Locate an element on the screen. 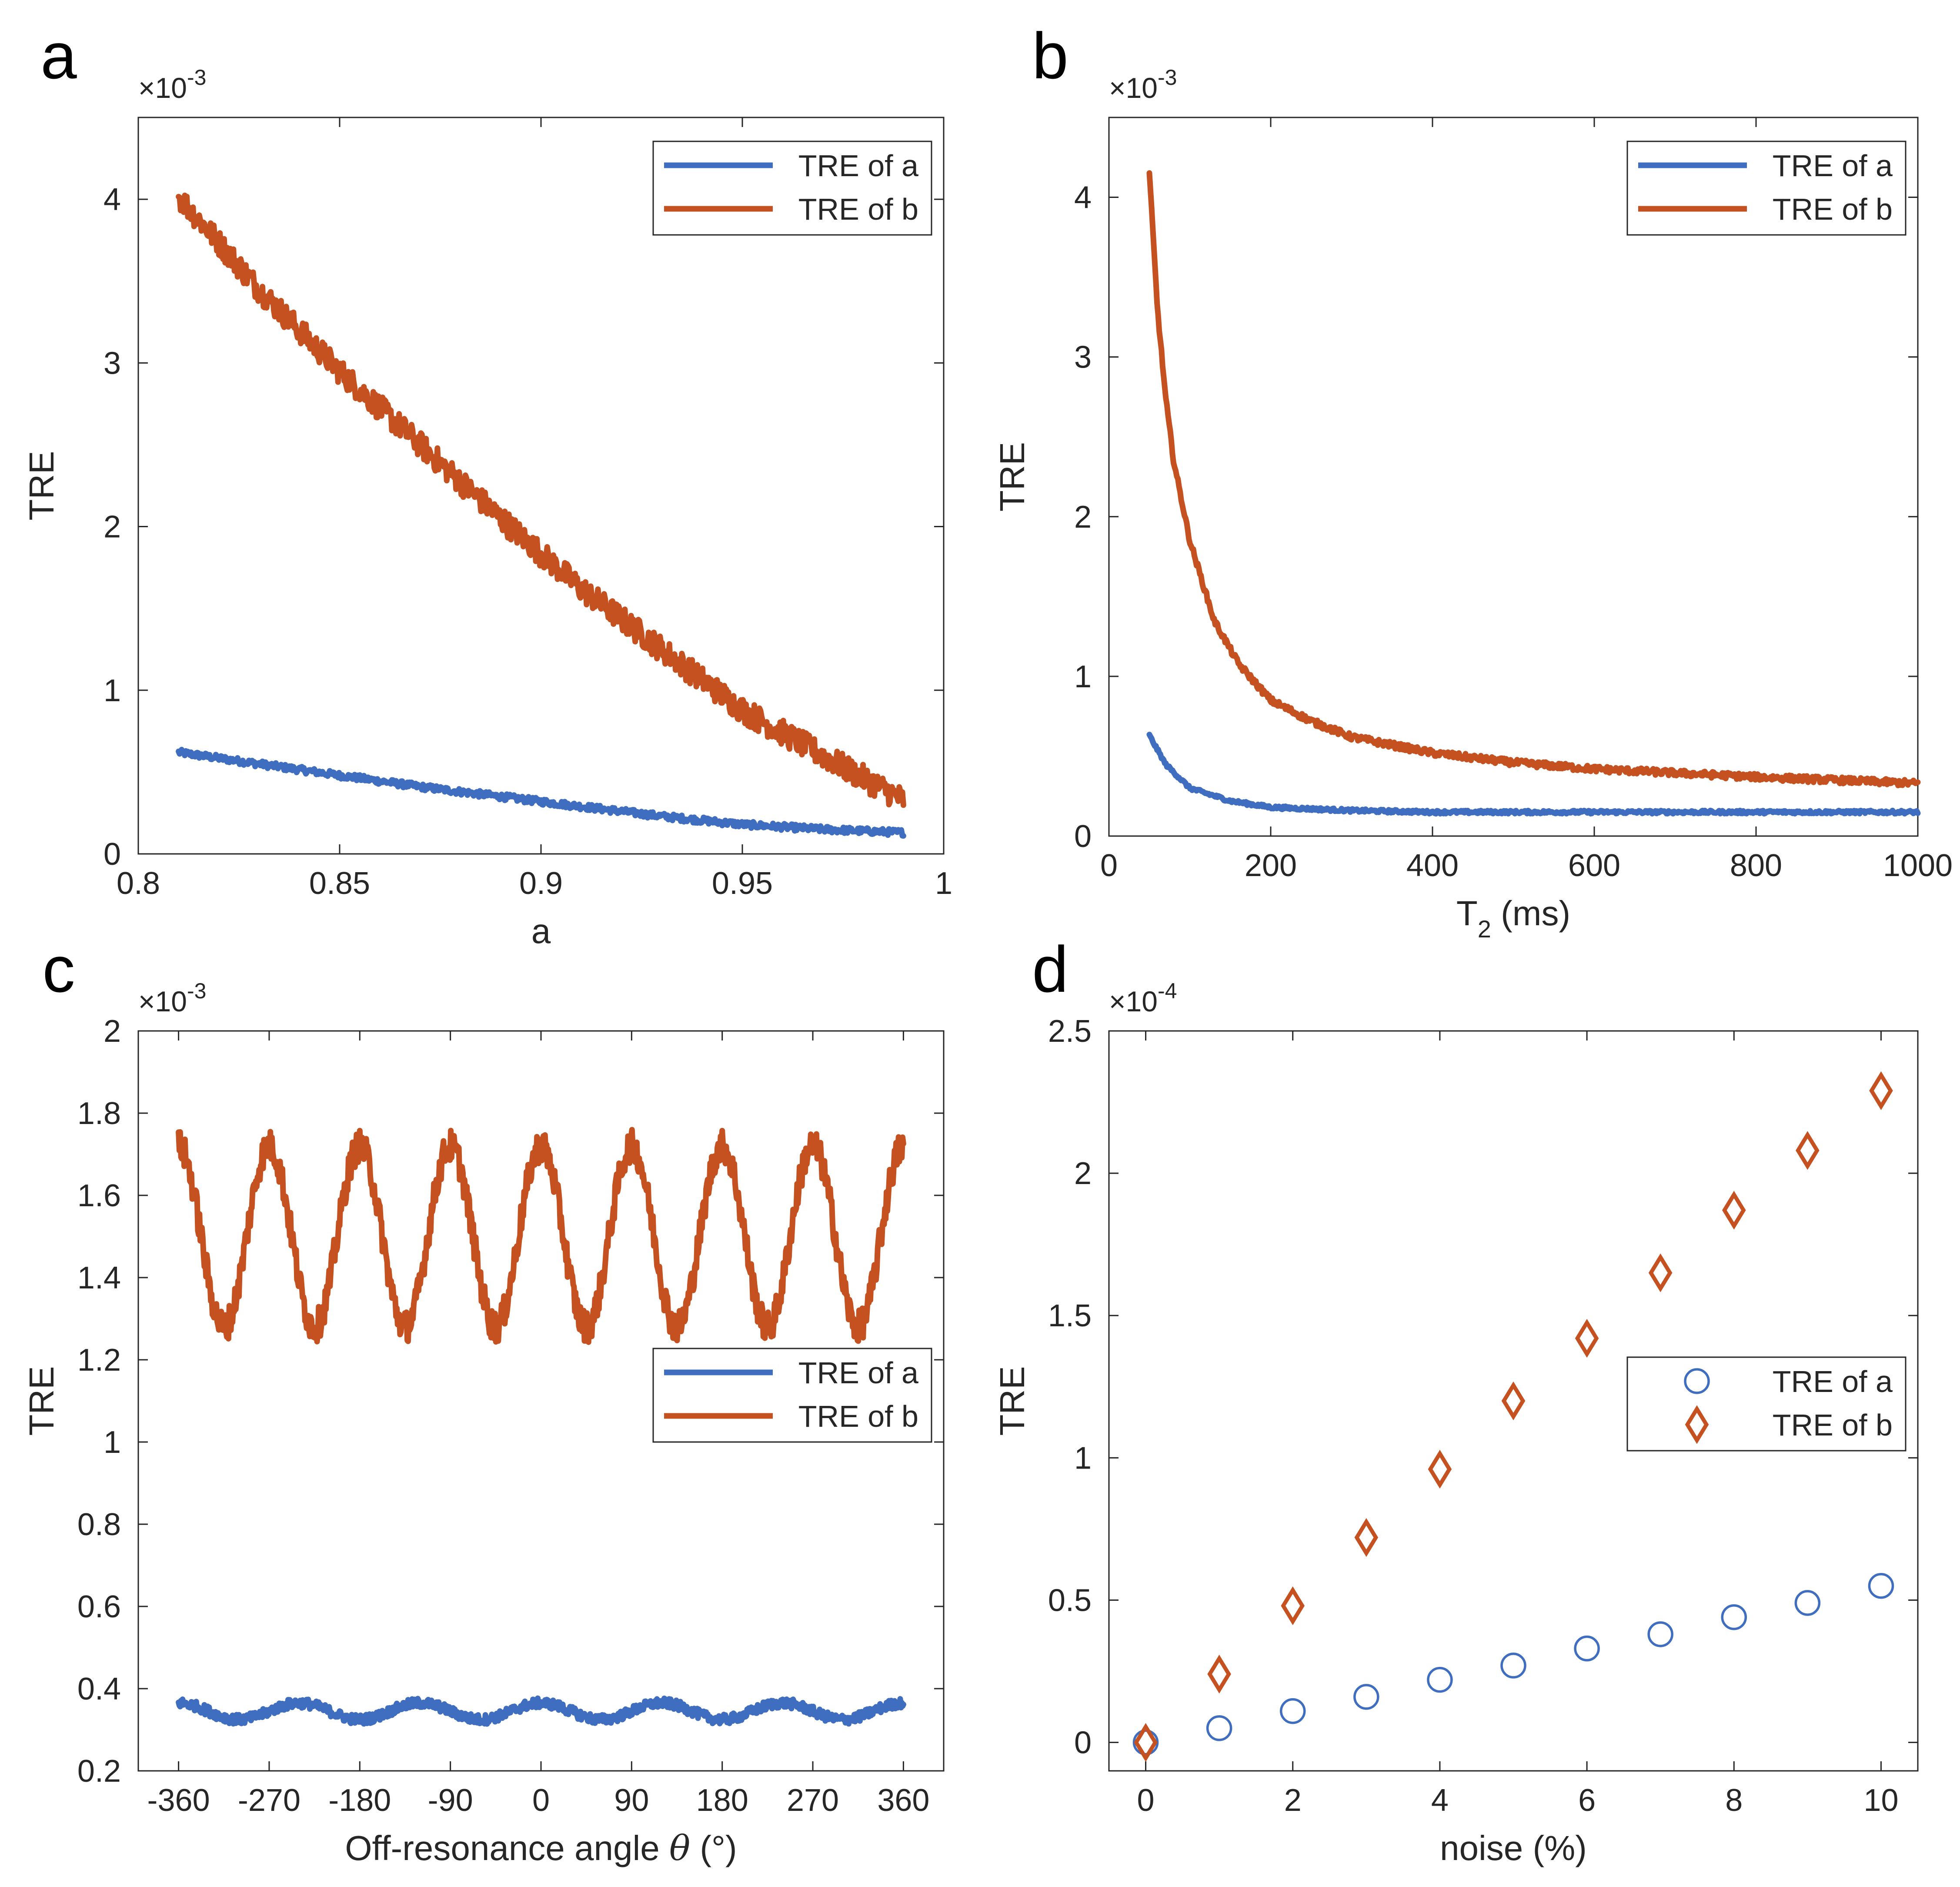 The height and width of the screenshot is (1887, 1960). x-tick-label: -180 is located at coordinates (360, 1801).